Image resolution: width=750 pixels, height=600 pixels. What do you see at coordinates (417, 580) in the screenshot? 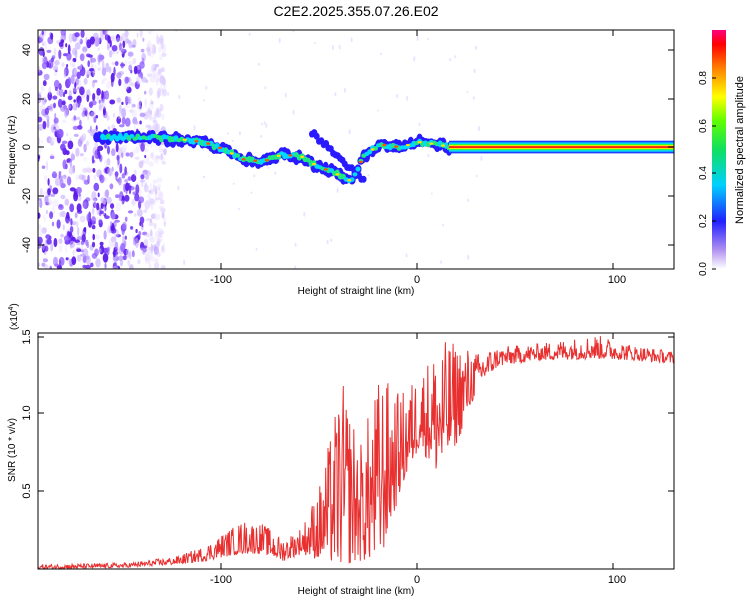
I see `bottom-x-tick-label: 0` at bounding box center [417, 580].